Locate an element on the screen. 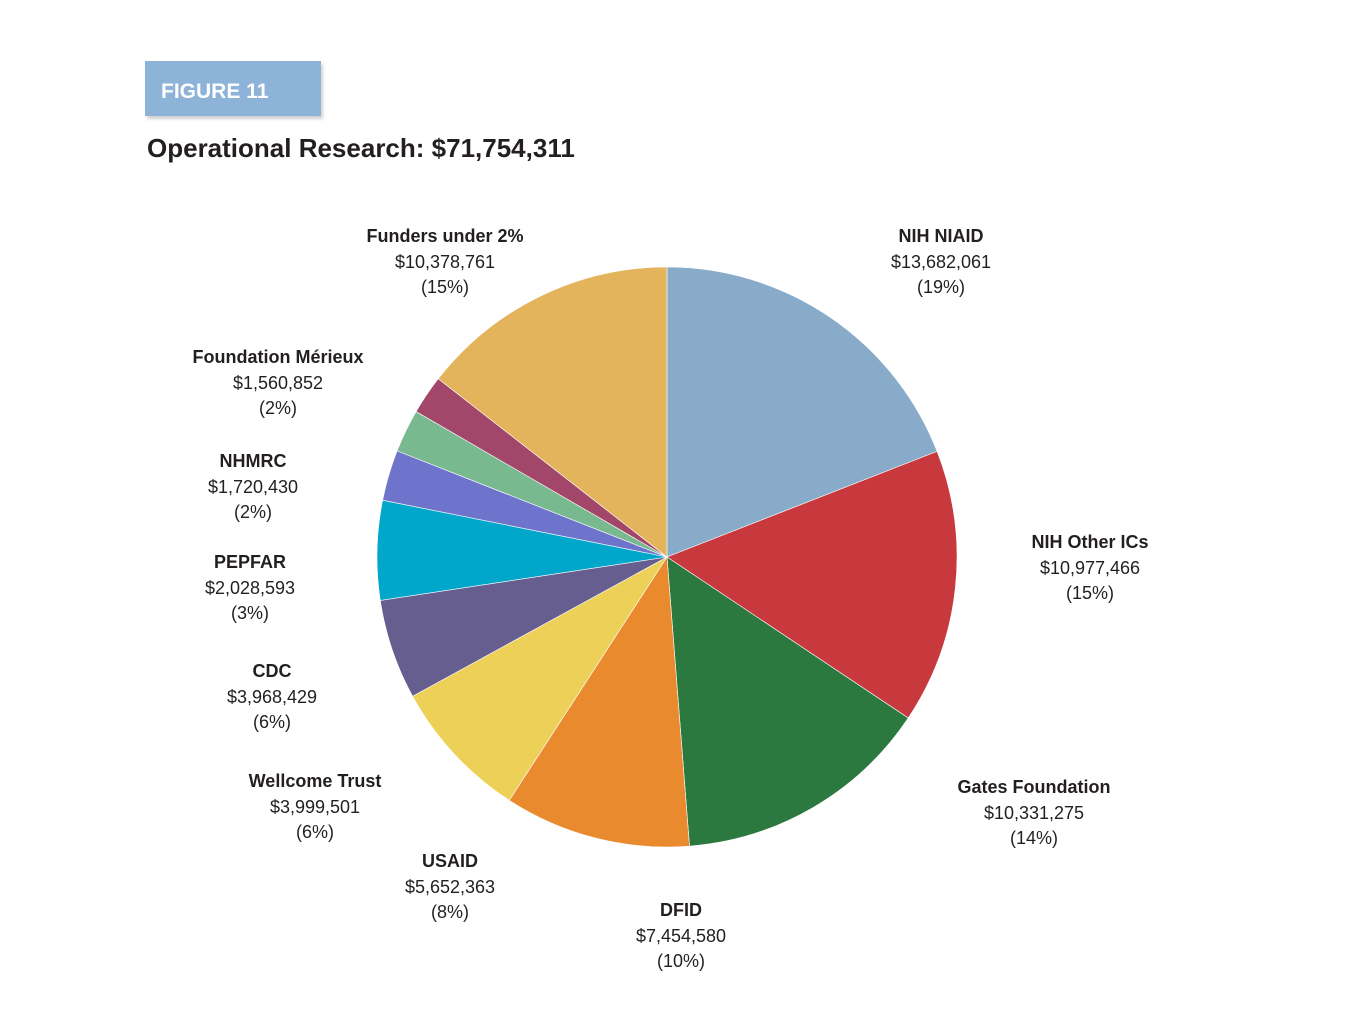  slice-label-value: $10,378,761 is located at coordinates (445, 261).